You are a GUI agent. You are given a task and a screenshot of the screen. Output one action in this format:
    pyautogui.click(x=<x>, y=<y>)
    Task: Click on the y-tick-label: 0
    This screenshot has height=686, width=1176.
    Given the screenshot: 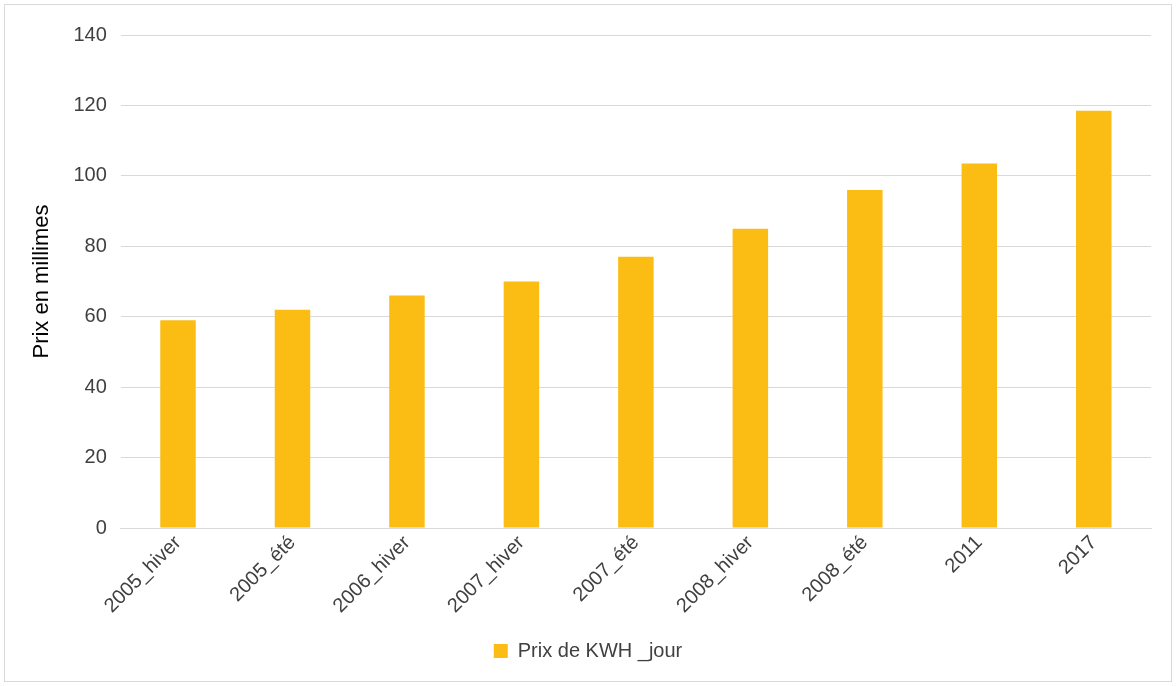 What is the action you would take?
    pyautogui.click(x=101, y=526)
    